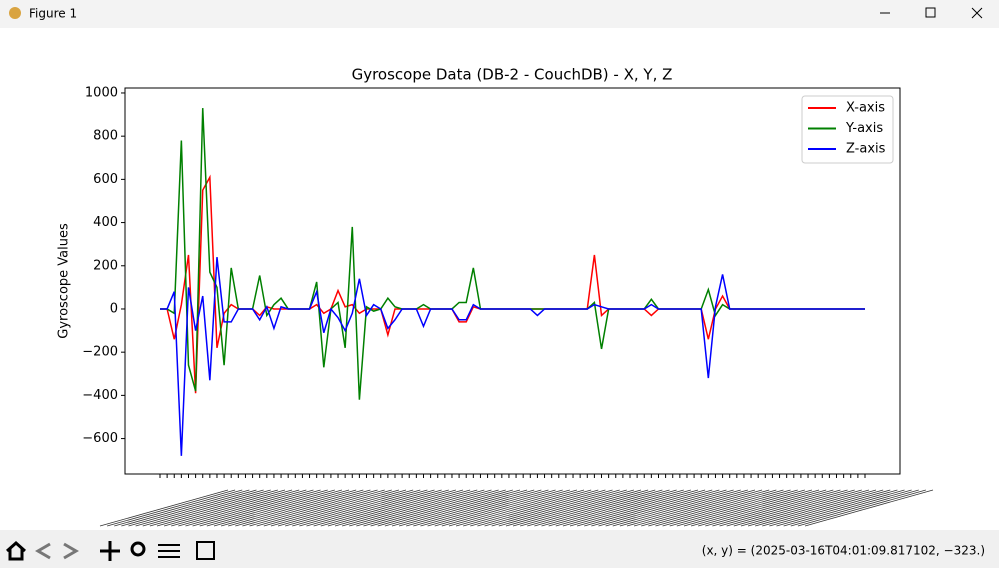  What do you see at coordinates (864, 128) in the screenshot?
I see `legend-label: Y-axis` at bounding box center [864, 128].